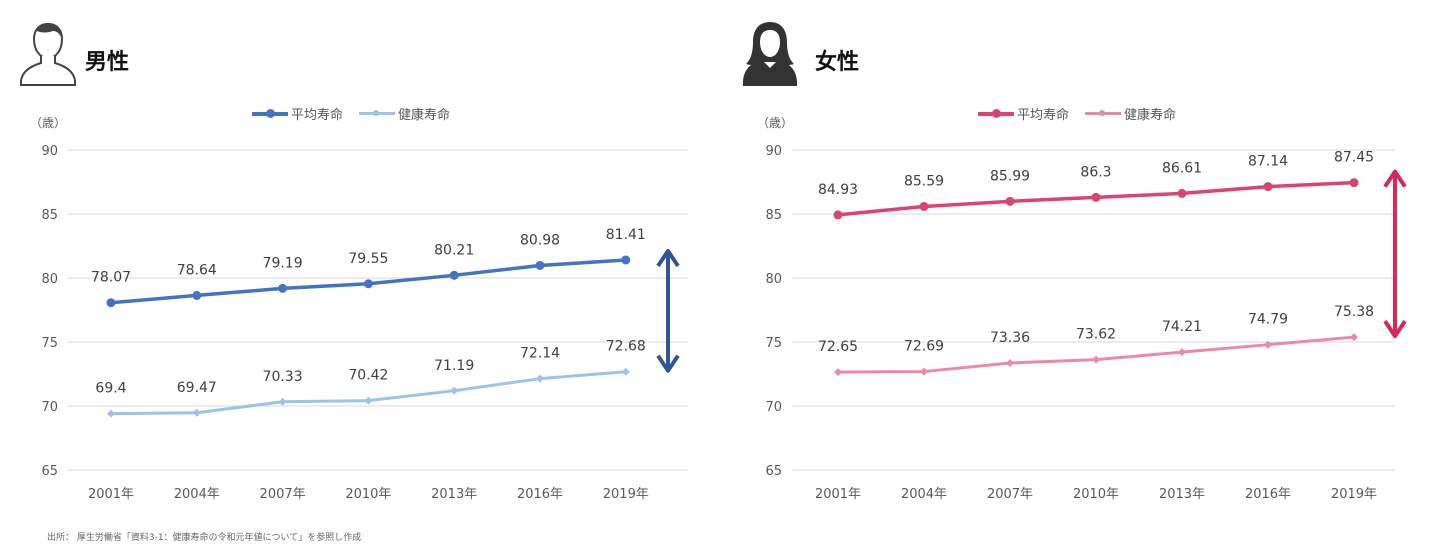 This screenshot has width=1440, height=551. I want to click on data-label: 85.59, so click(924, 181).